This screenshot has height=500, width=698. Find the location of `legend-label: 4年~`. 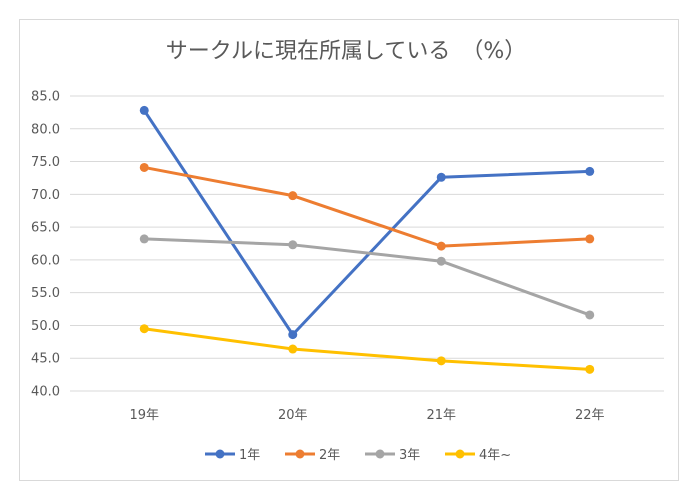

legend-label: 4年~ is located at coordinates (495, 455).